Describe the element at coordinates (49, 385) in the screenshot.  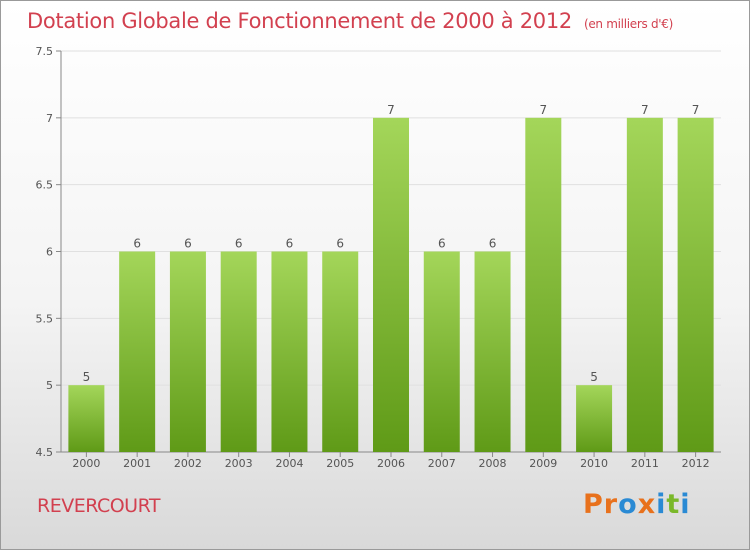
I see `y-tick-label: 5` at that location.